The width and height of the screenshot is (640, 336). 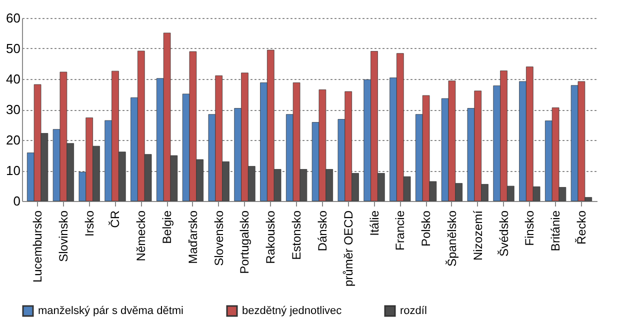 I want to click on x-tick-label: Nizozemí, so click(x=477, y=235).